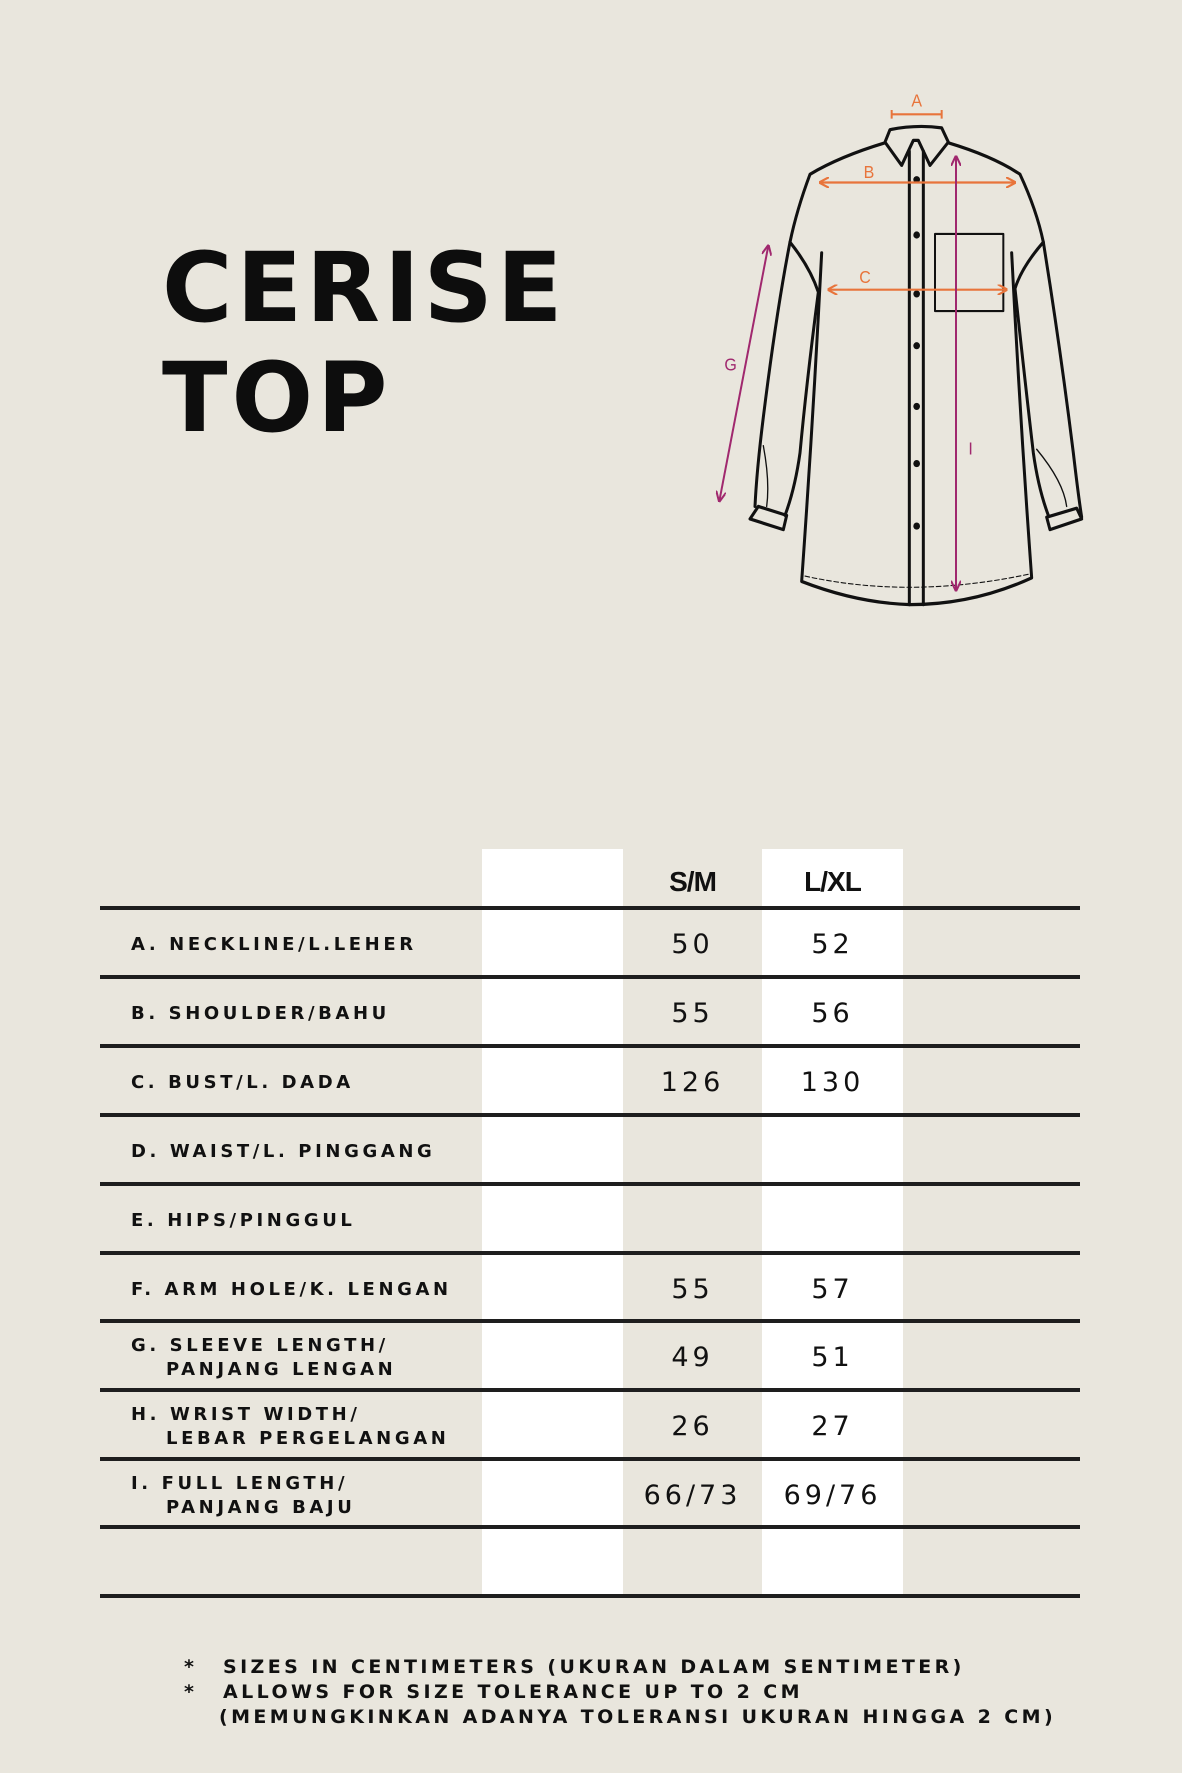 The image size is (1182, 1773). What do you see at coordinates (493, 1692) in the screenshot?
I see `footnote: * ALLOWS FOR SIZE TOLERANCE UP TO 2 CM` at bounding box center [493, 1692].